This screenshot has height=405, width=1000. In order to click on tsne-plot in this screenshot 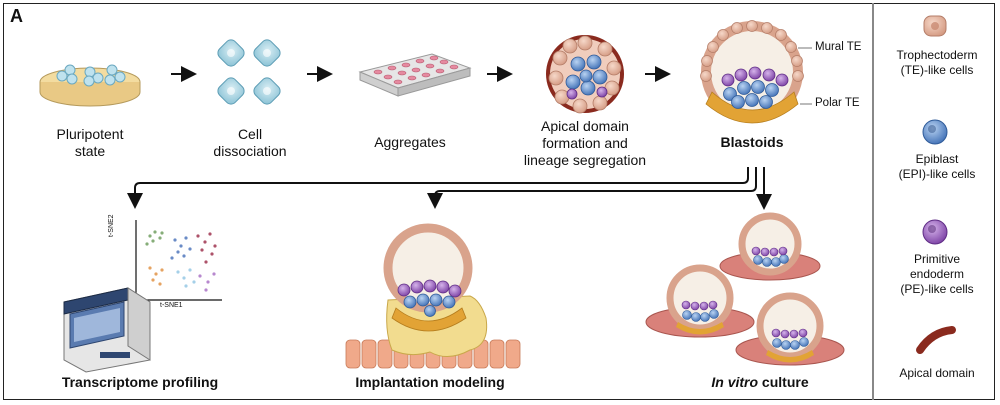, I will do `click(178, 260)`.